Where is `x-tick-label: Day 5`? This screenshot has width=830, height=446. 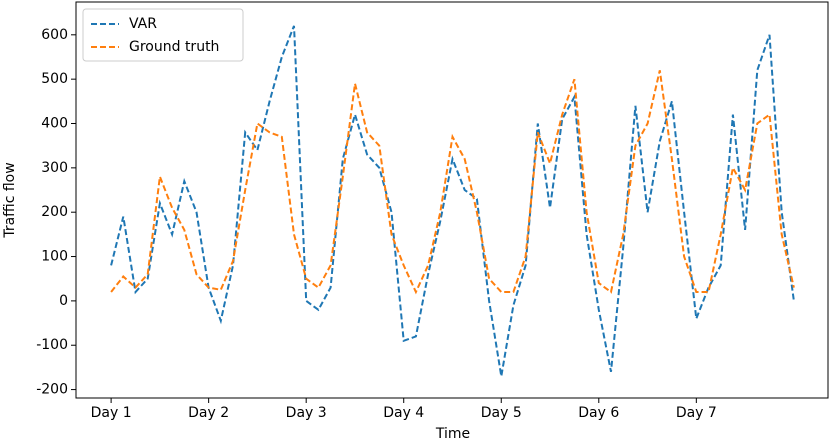
x-tick-label: Day 5 is located at coordinates (501, 413).